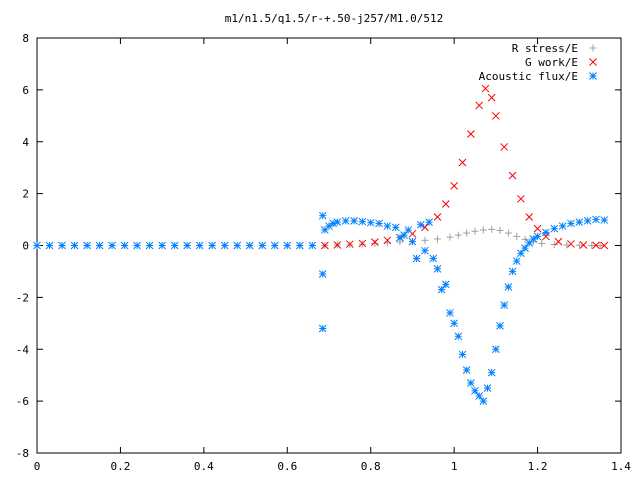 This screenshot has height=485, width=640. Describe the element at coordinates (528, 76) in the screenshot. I see `legend-label: Acoustic flux/E` at that location.